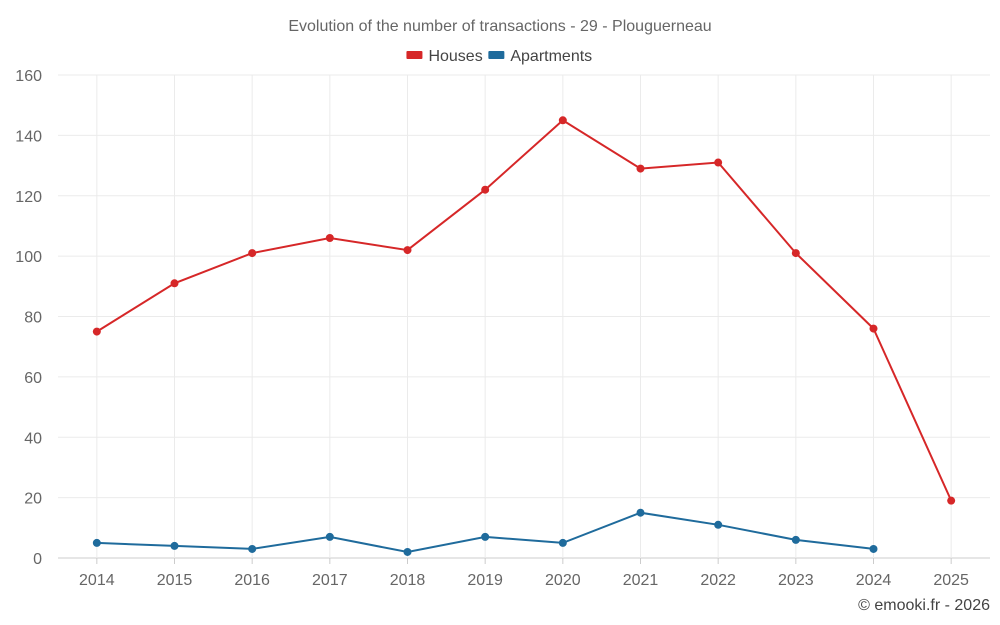 The width and height of the screenshot is (1000, 625). I want to click on legend-label: Apartments, so click(551, 56).